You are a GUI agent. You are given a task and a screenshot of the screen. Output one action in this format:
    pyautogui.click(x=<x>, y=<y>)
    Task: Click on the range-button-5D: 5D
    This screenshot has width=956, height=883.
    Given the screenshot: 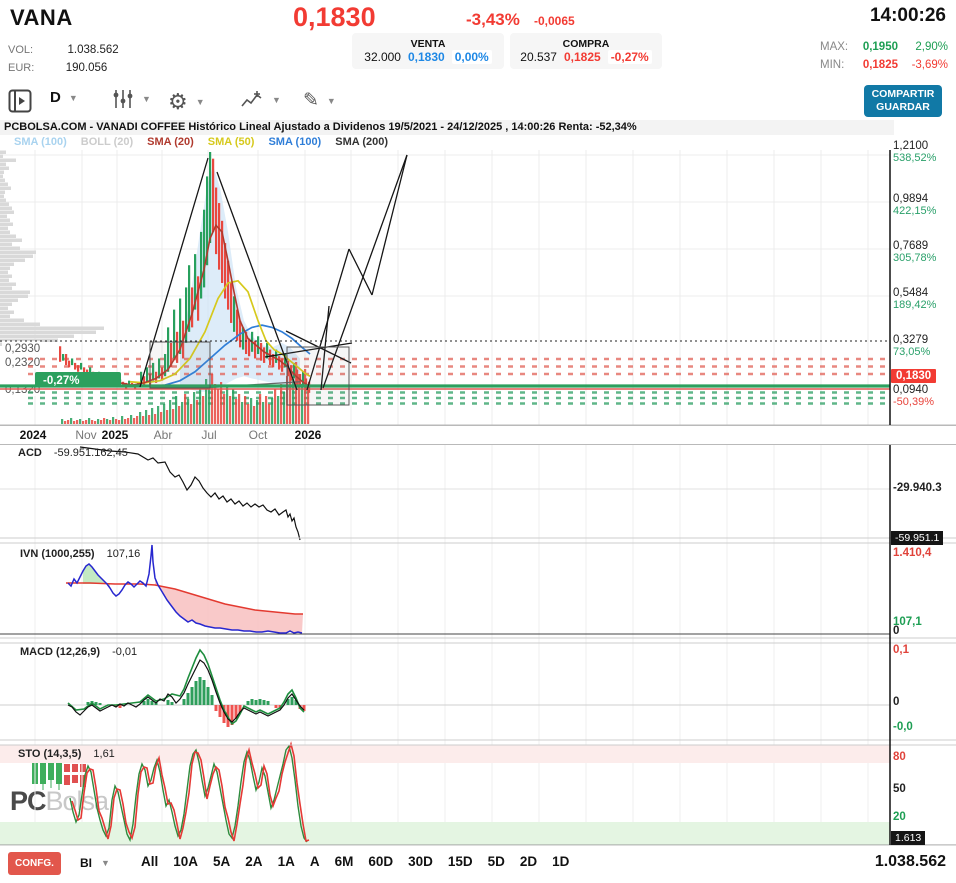 What is the action you would take?
    pyautogui.click(x=496, y=861)
    